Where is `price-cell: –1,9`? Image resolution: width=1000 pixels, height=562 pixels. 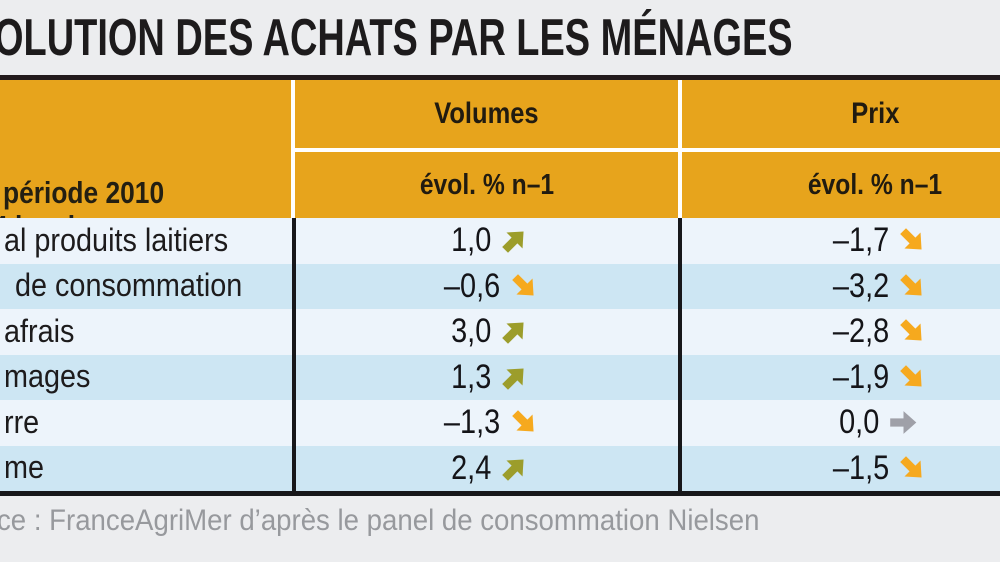
price-cell: –1,9 is located at coordinates (841, 378).